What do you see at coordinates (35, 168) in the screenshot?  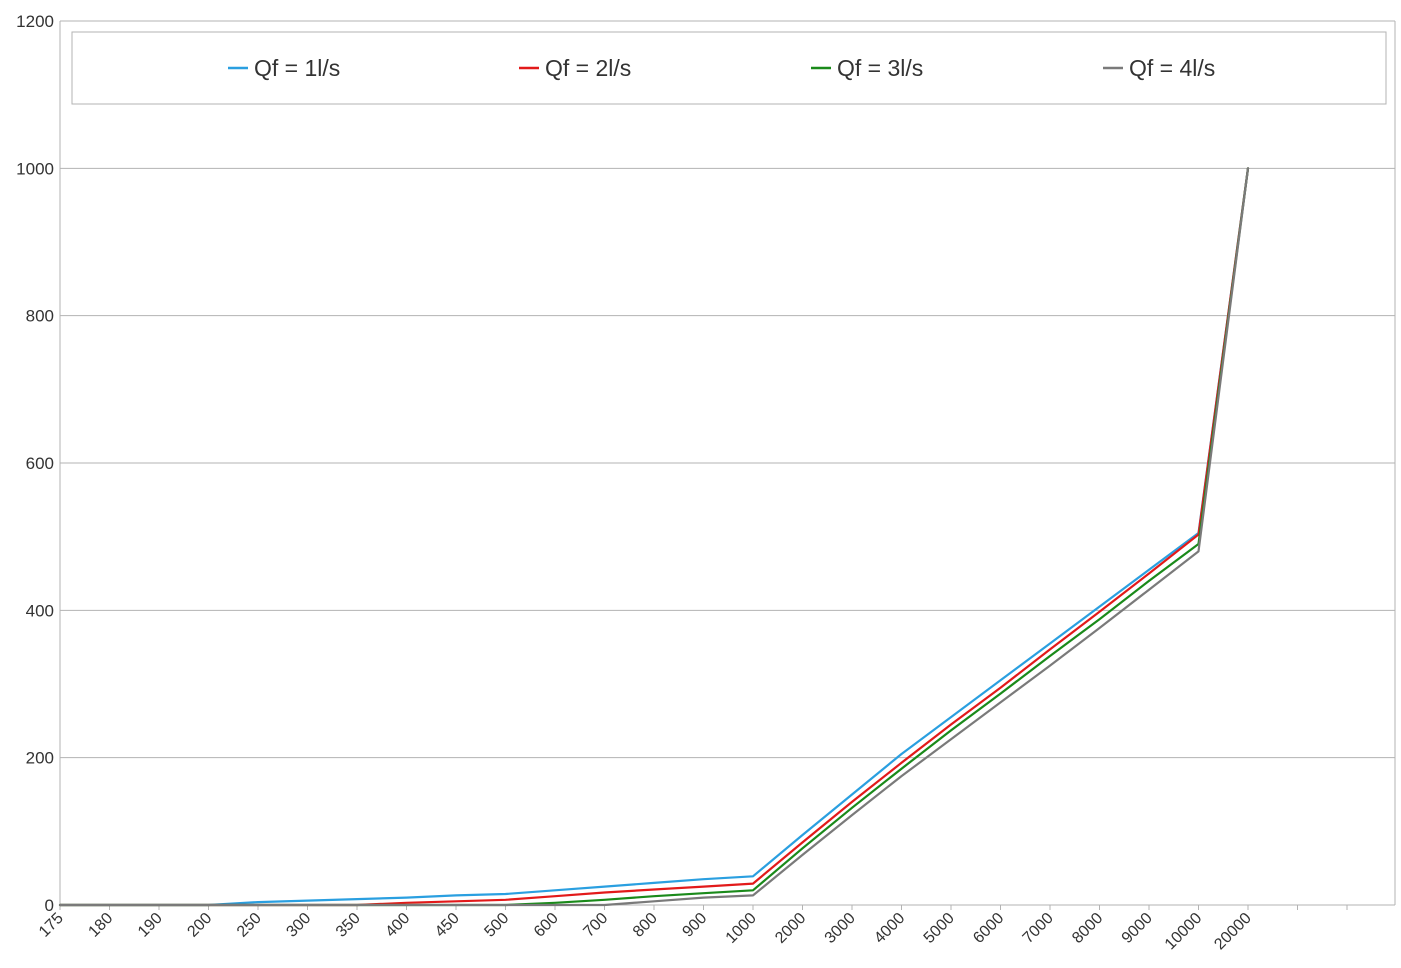 I see `y-tick-label: 1000` at bounding box center [35, 168].